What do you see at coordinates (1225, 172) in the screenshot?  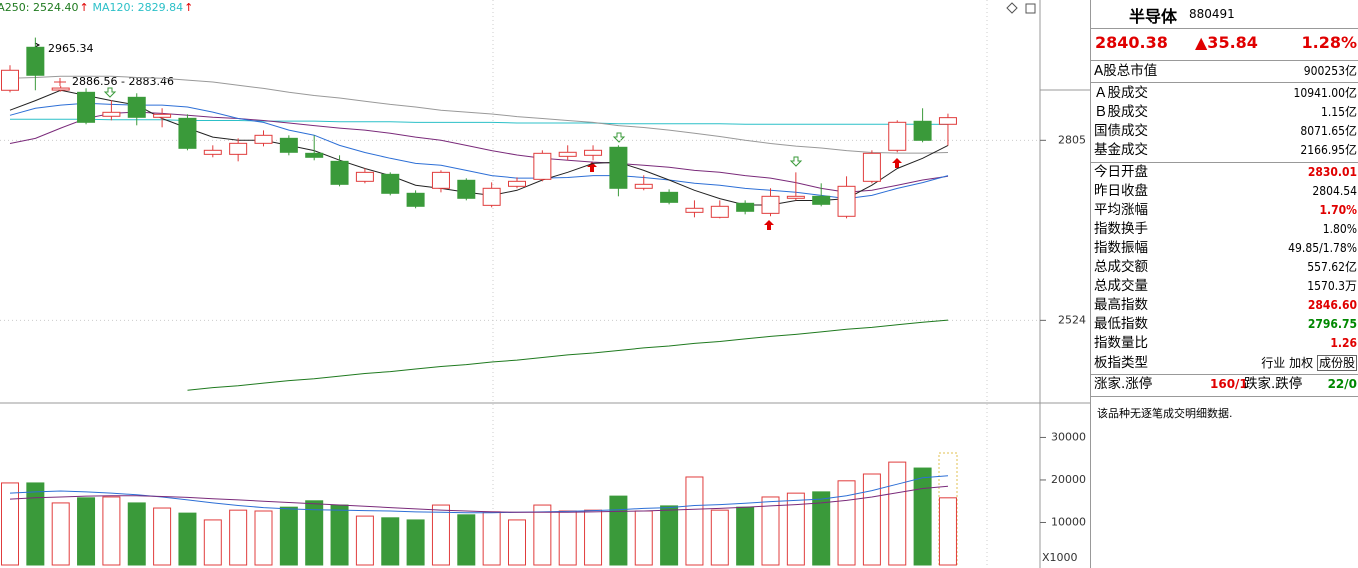 I see `quote-row: 今日开盘 2830.01` at bounding box center [1225, 172].